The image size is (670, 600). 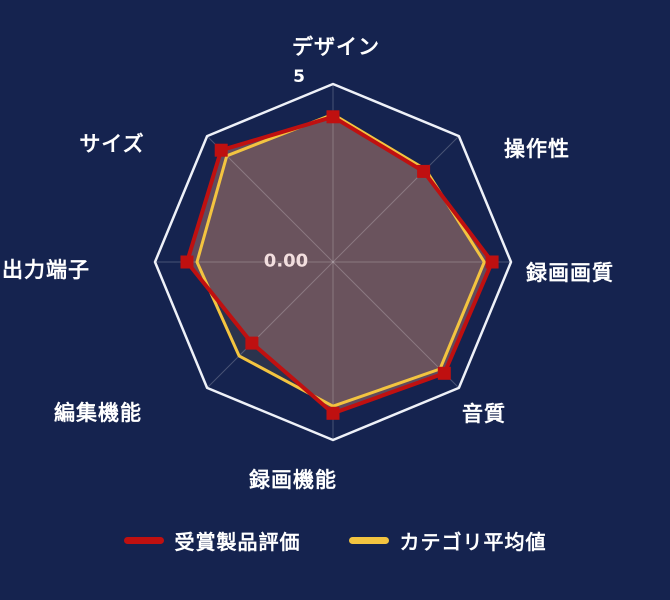 I want to click on axis-label-recording-function: 録画機能, so click(x=293, y=480).